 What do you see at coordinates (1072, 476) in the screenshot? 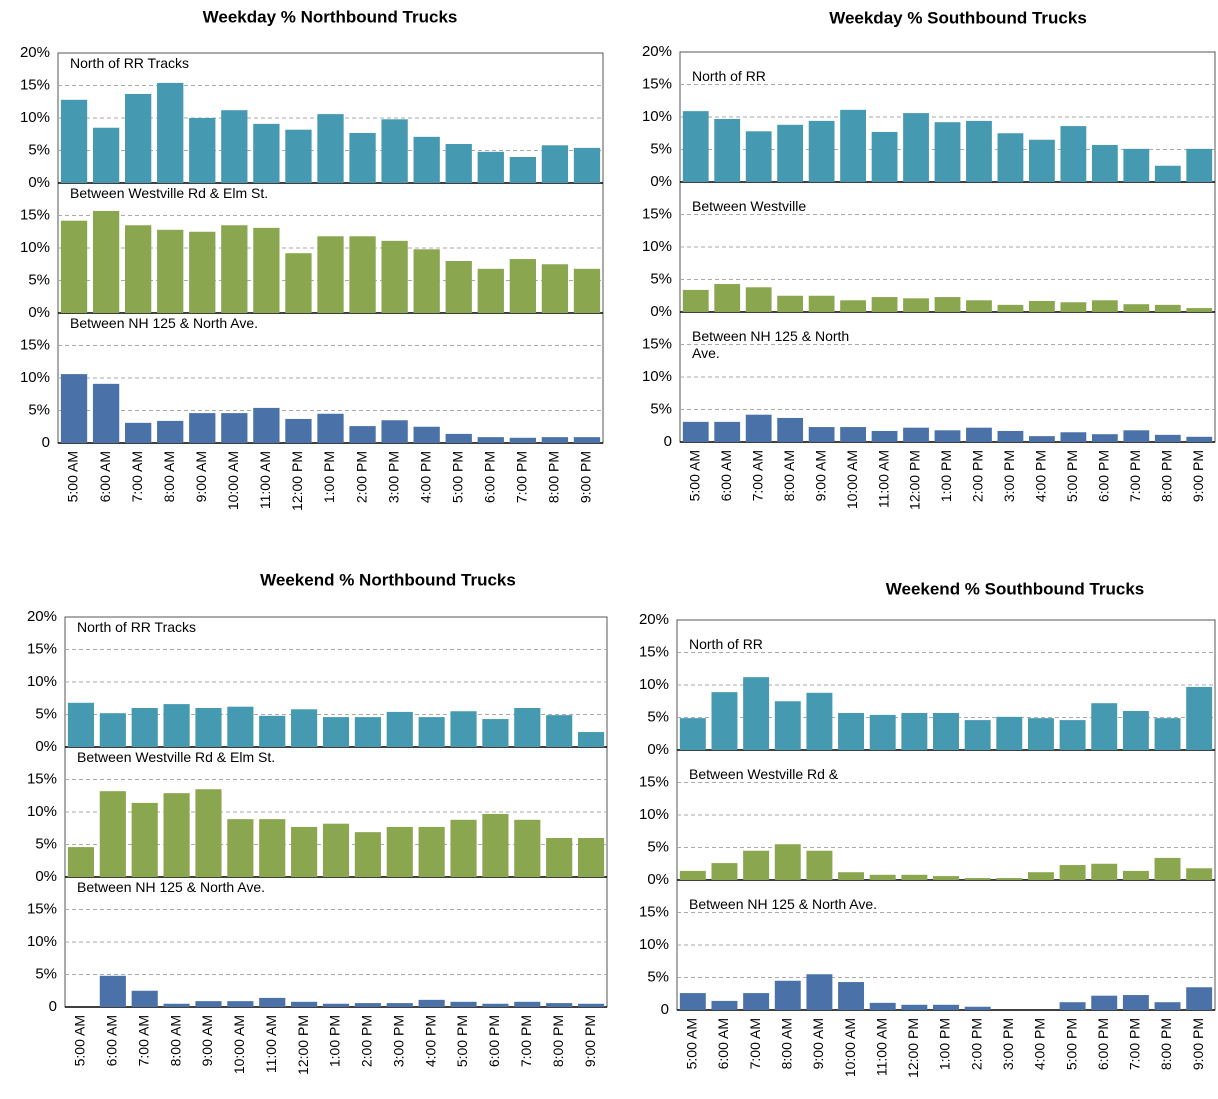
I see `x-tick-label: 5:00 PM` at bounding box center [1072, 476].